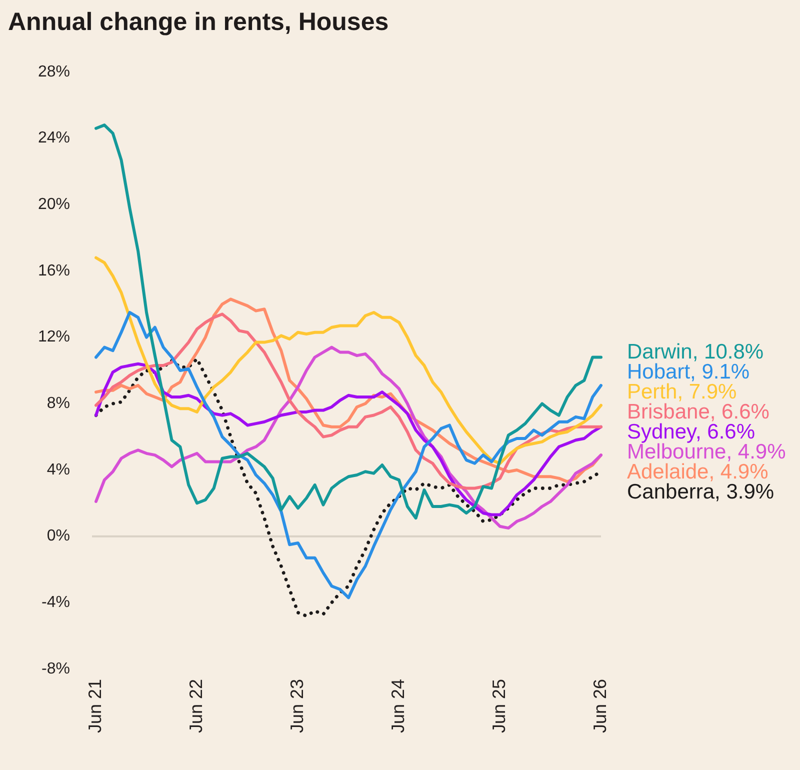 The image size is (800, 770). I want to click on x-tick-label: Jun 26, so click(600, 706).